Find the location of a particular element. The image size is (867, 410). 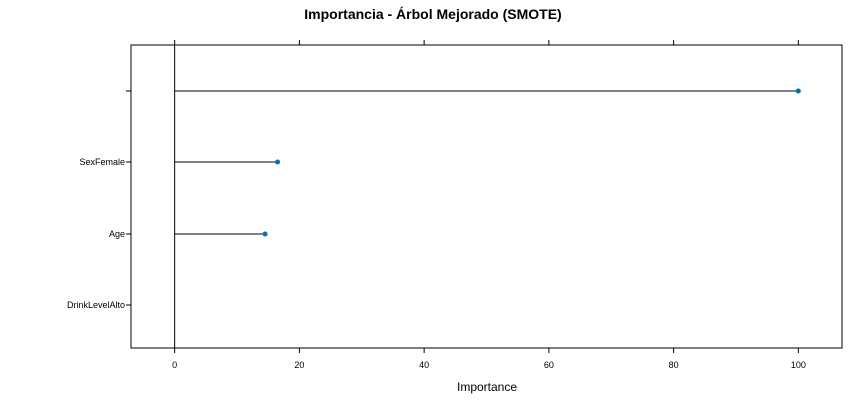

x-tick-label: 80 is located at coordinates (674, 365).